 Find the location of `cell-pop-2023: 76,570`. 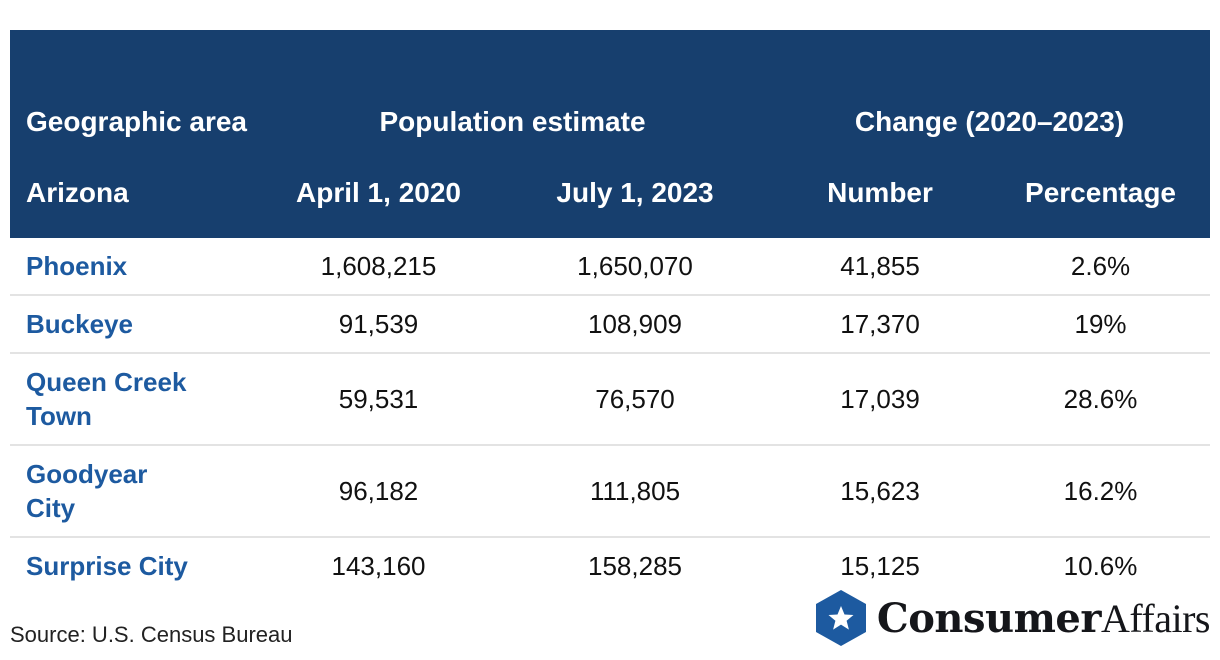

cell-pop-2023: 76,570 is located at coordinates (635, 399).